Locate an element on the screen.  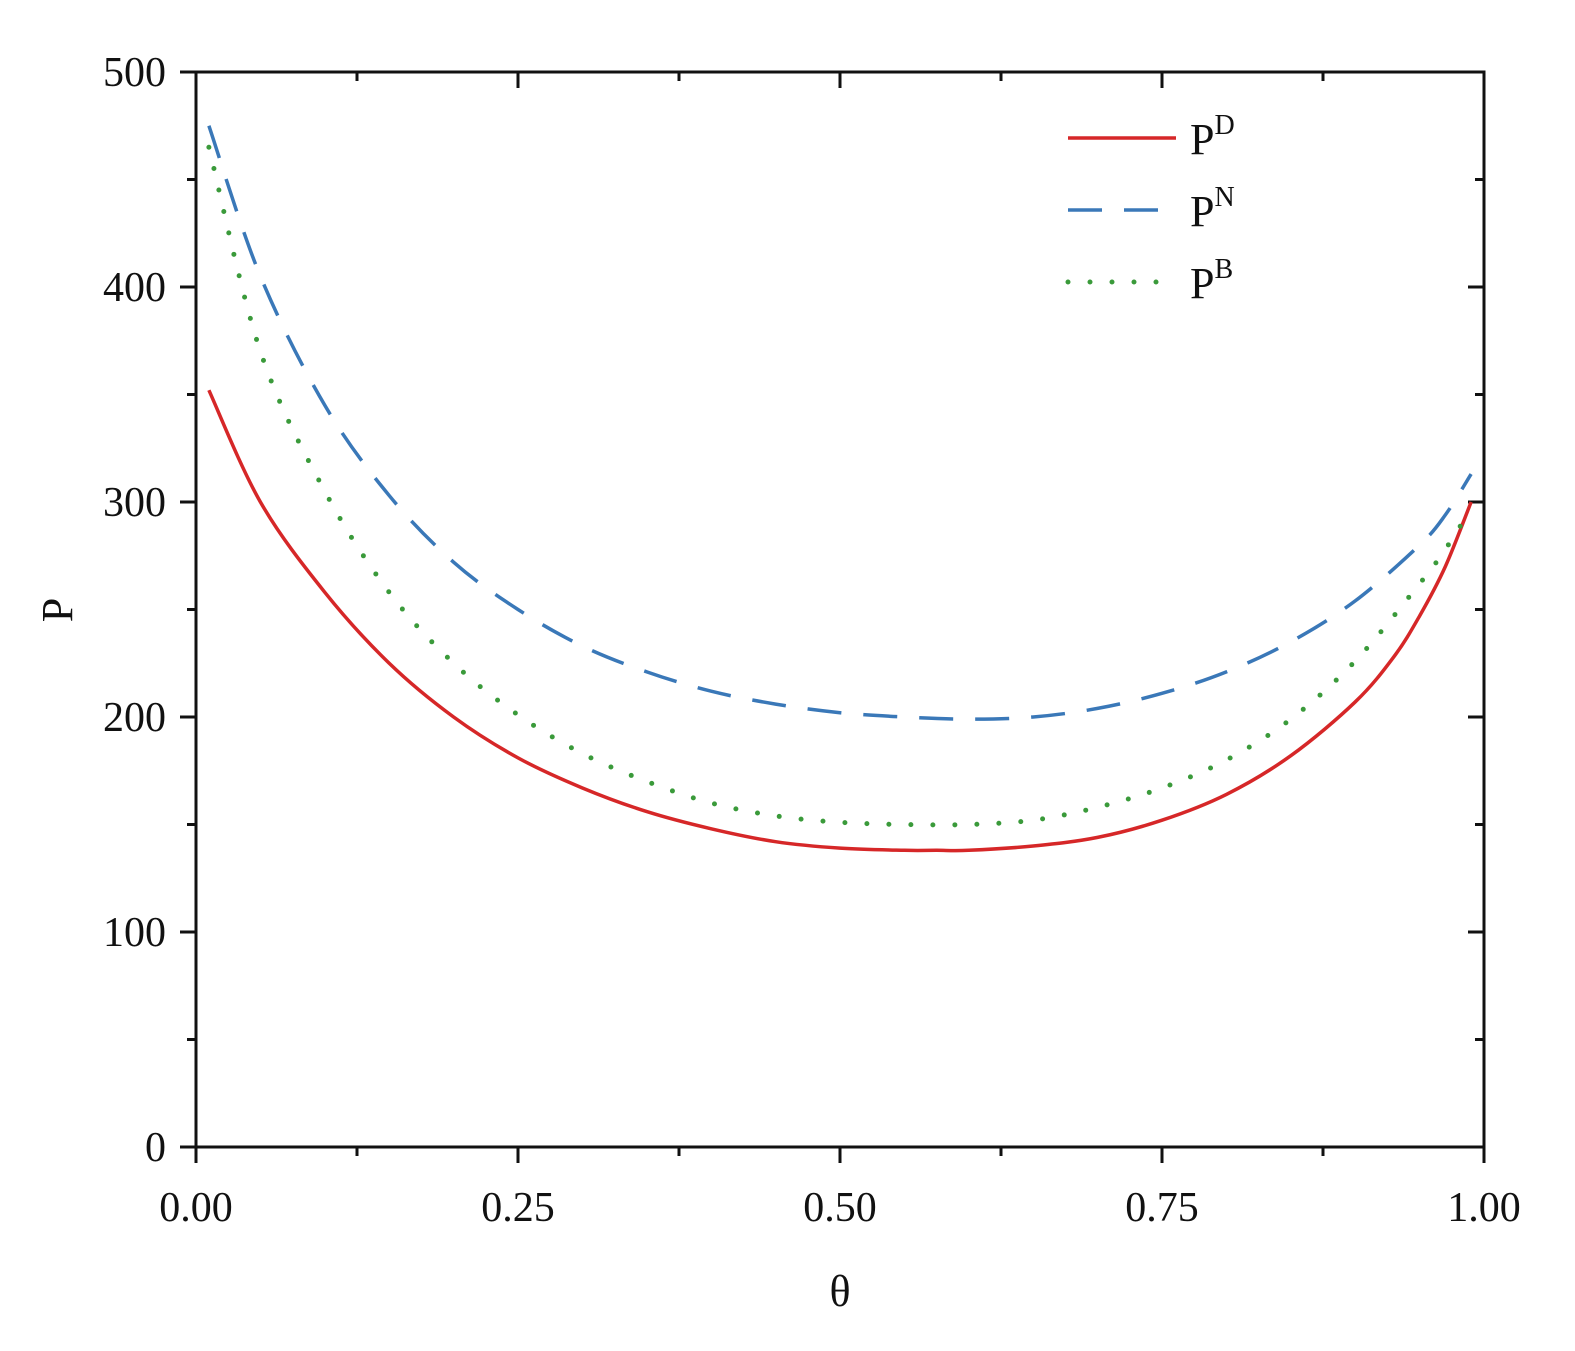
legend-label-D: PD is located at coordinates (1212, 137).